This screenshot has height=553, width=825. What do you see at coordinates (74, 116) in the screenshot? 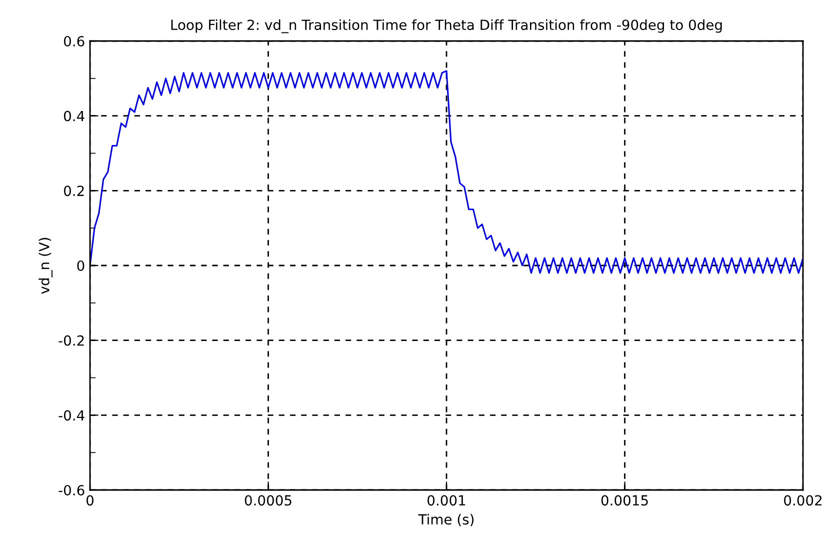
I see `y-tick-label: 0.4` at bounding box center [74, 116].